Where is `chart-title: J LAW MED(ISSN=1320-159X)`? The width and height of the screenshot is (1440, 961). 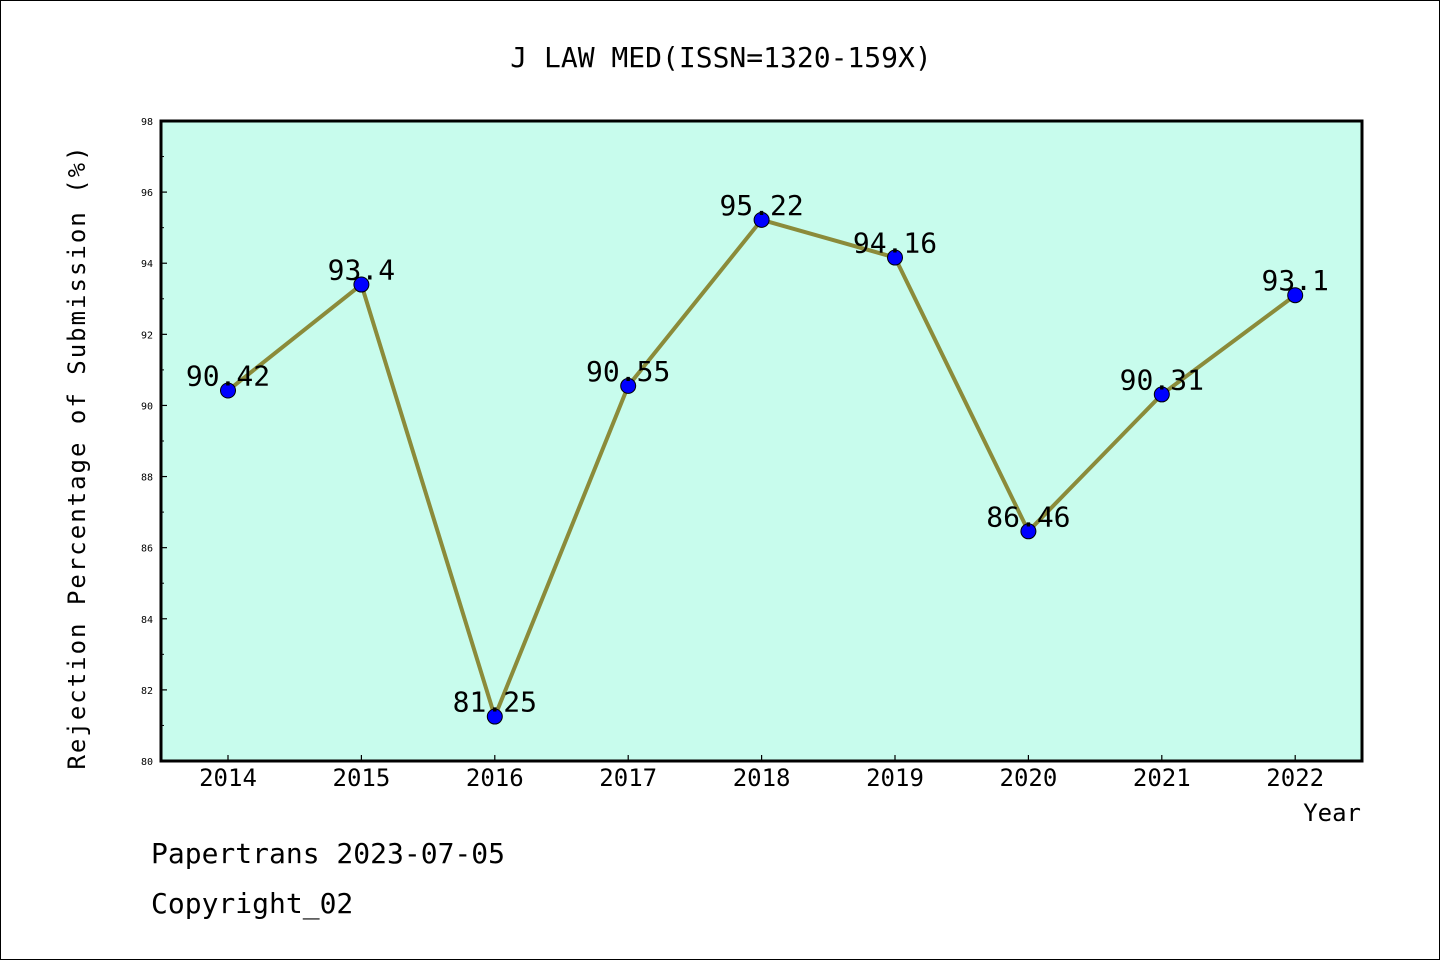 chart-title: J LAW MED(ISSN=1320-159X) is located at coordinates (720, 57).